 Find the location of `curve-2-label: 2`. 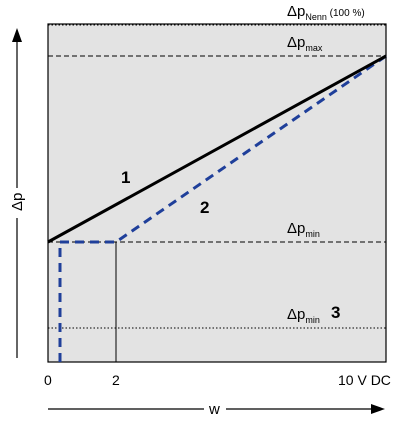

curve-2-label: 2 is located at coordinates (204, 207).